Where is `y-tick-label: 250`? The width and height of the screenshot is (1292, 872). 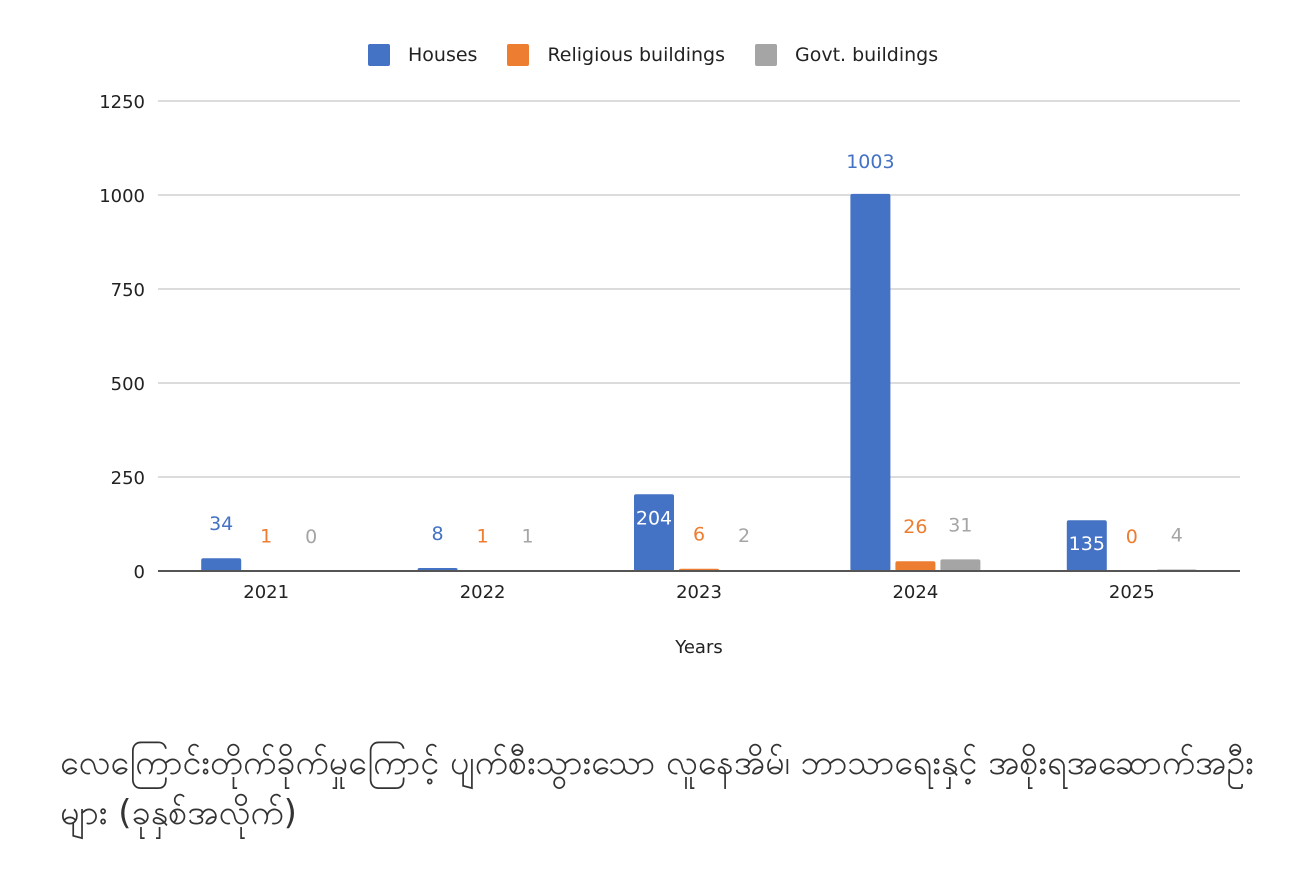 y-tick-label: 250 is located at coordinates (128, 478).